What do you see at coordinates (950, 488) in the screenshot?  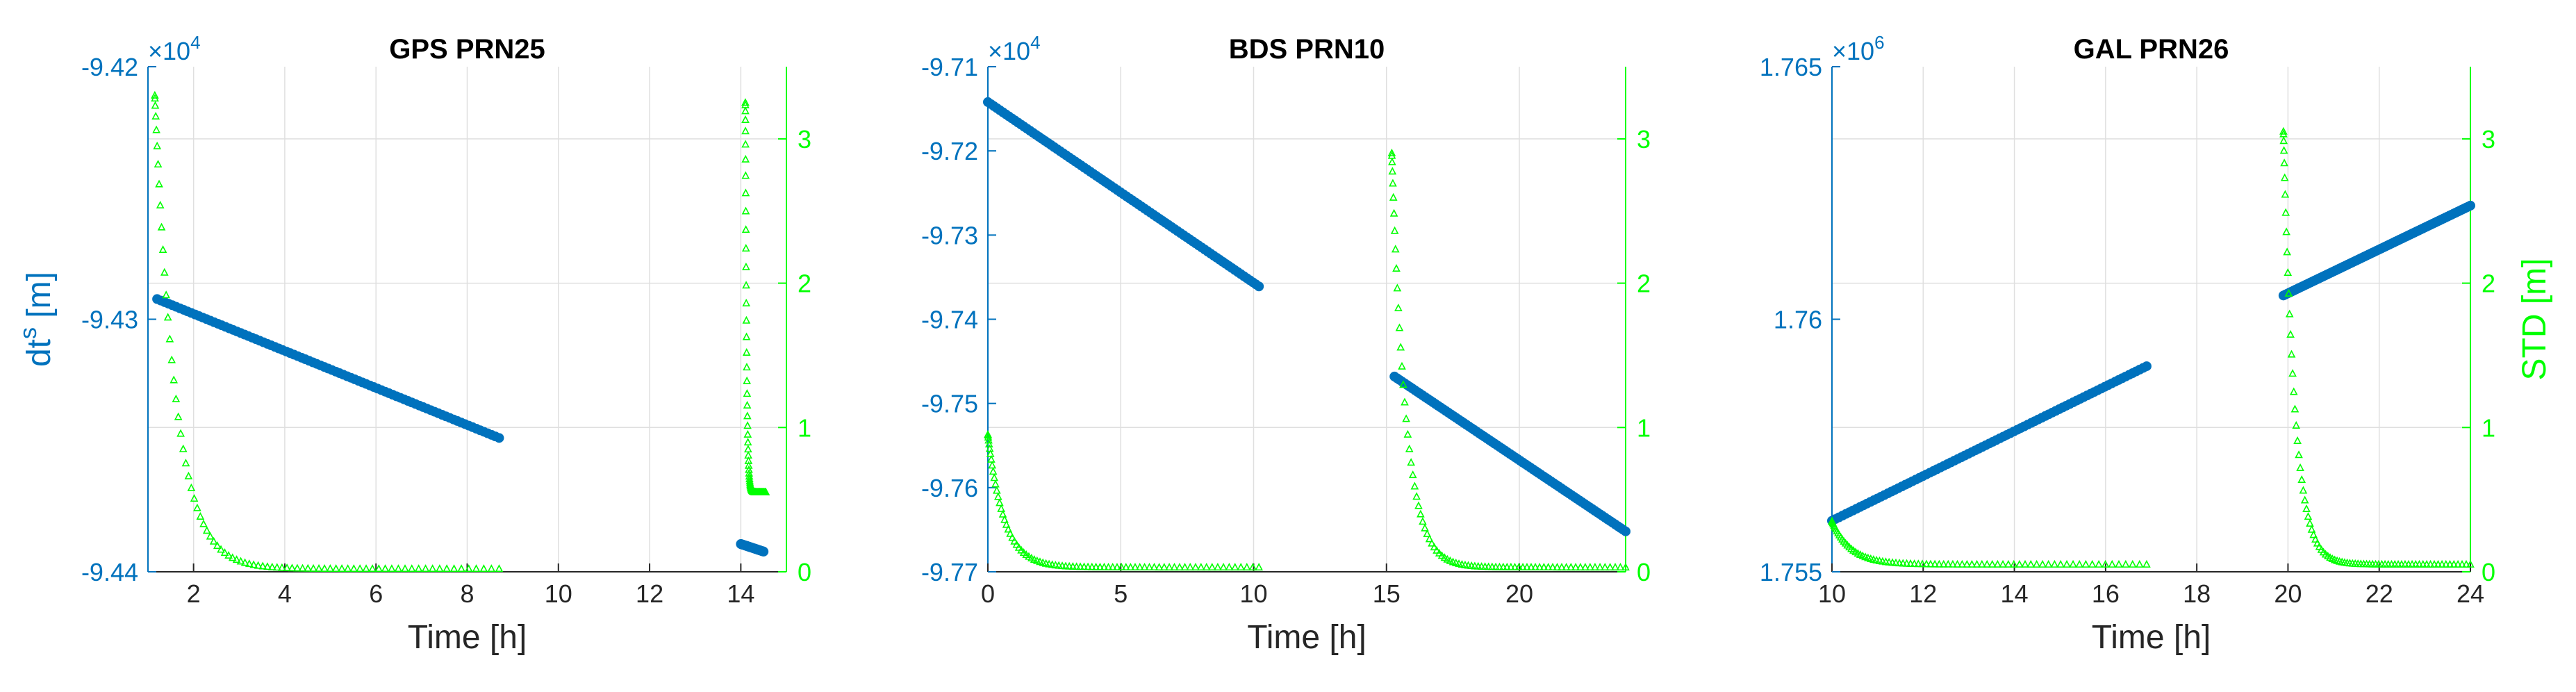 I see `y-left-tick-label: -9.76` at bounding box center [950, 488].